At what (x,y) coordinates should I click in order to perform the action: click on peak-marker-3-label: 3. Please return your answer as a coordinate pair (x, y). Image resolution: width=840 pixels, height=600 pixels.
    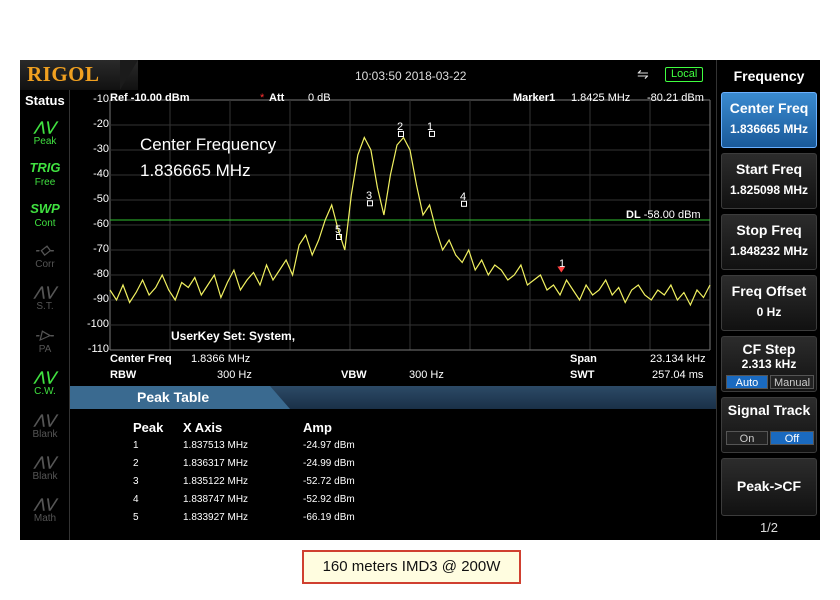
    Looking at the image, I should click on (369, 196).